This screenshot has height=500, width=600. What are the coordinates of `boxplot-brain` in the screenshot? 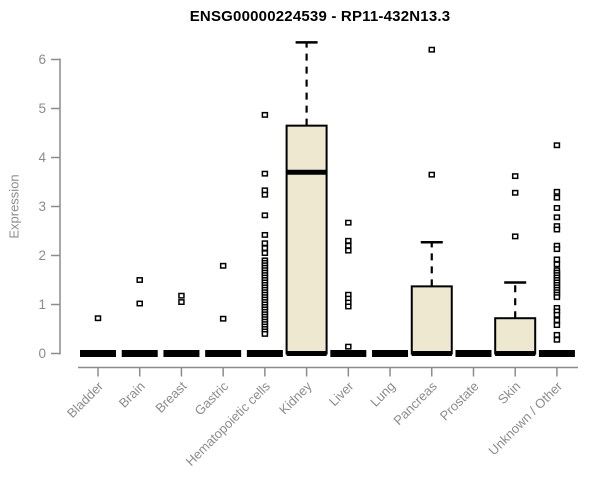 It's located at (139, 317).